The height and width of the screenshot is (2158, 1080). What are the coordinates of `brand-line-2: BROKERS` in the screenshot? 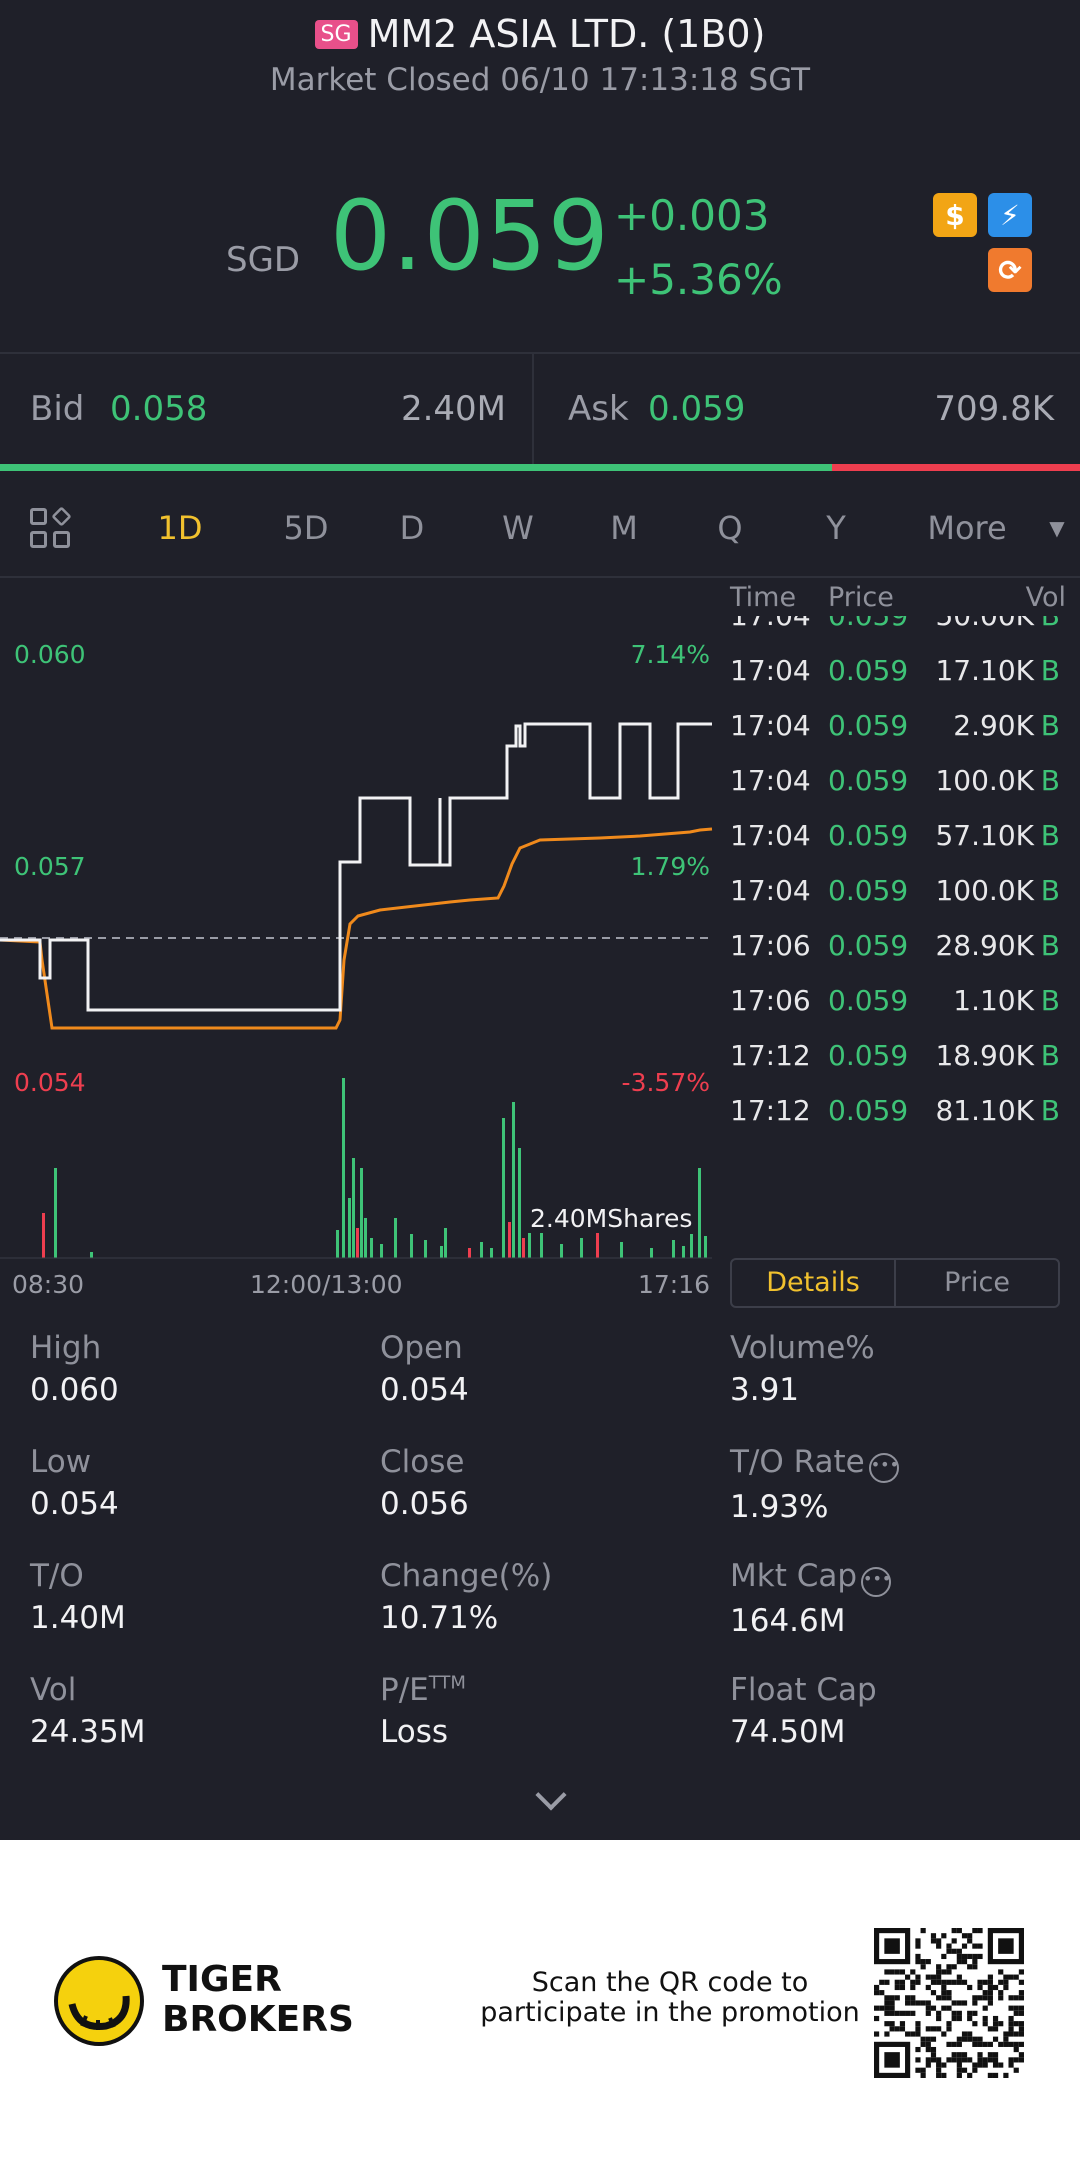 It's located at (258, 2019).